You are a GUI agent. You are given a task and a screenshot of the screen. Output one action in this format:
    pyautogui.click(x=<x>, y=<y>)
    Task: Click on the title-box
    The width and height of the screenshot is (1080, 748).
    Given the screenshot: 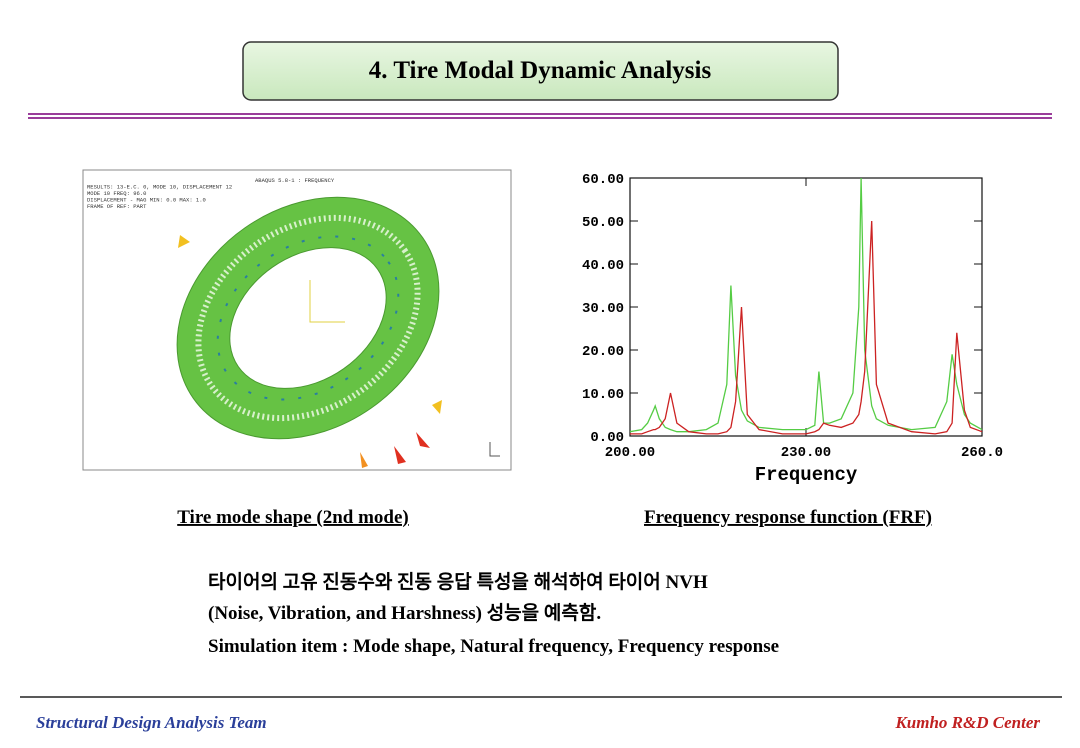 What is the action you would take?
    pyautogui.click(x=540, y=71)
    